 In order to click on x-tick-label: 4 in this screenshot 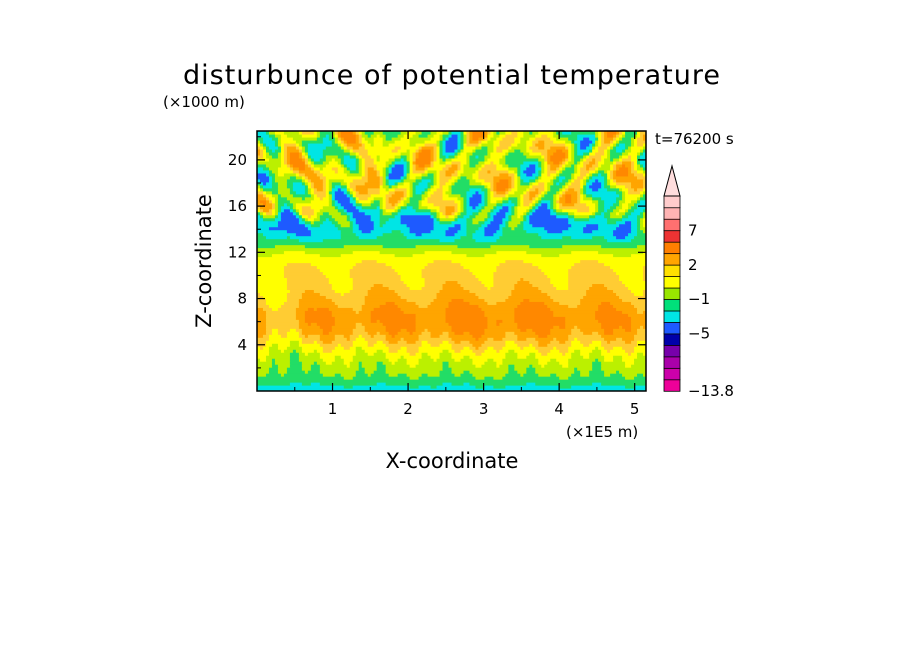, I will do `click(559, 409)`.